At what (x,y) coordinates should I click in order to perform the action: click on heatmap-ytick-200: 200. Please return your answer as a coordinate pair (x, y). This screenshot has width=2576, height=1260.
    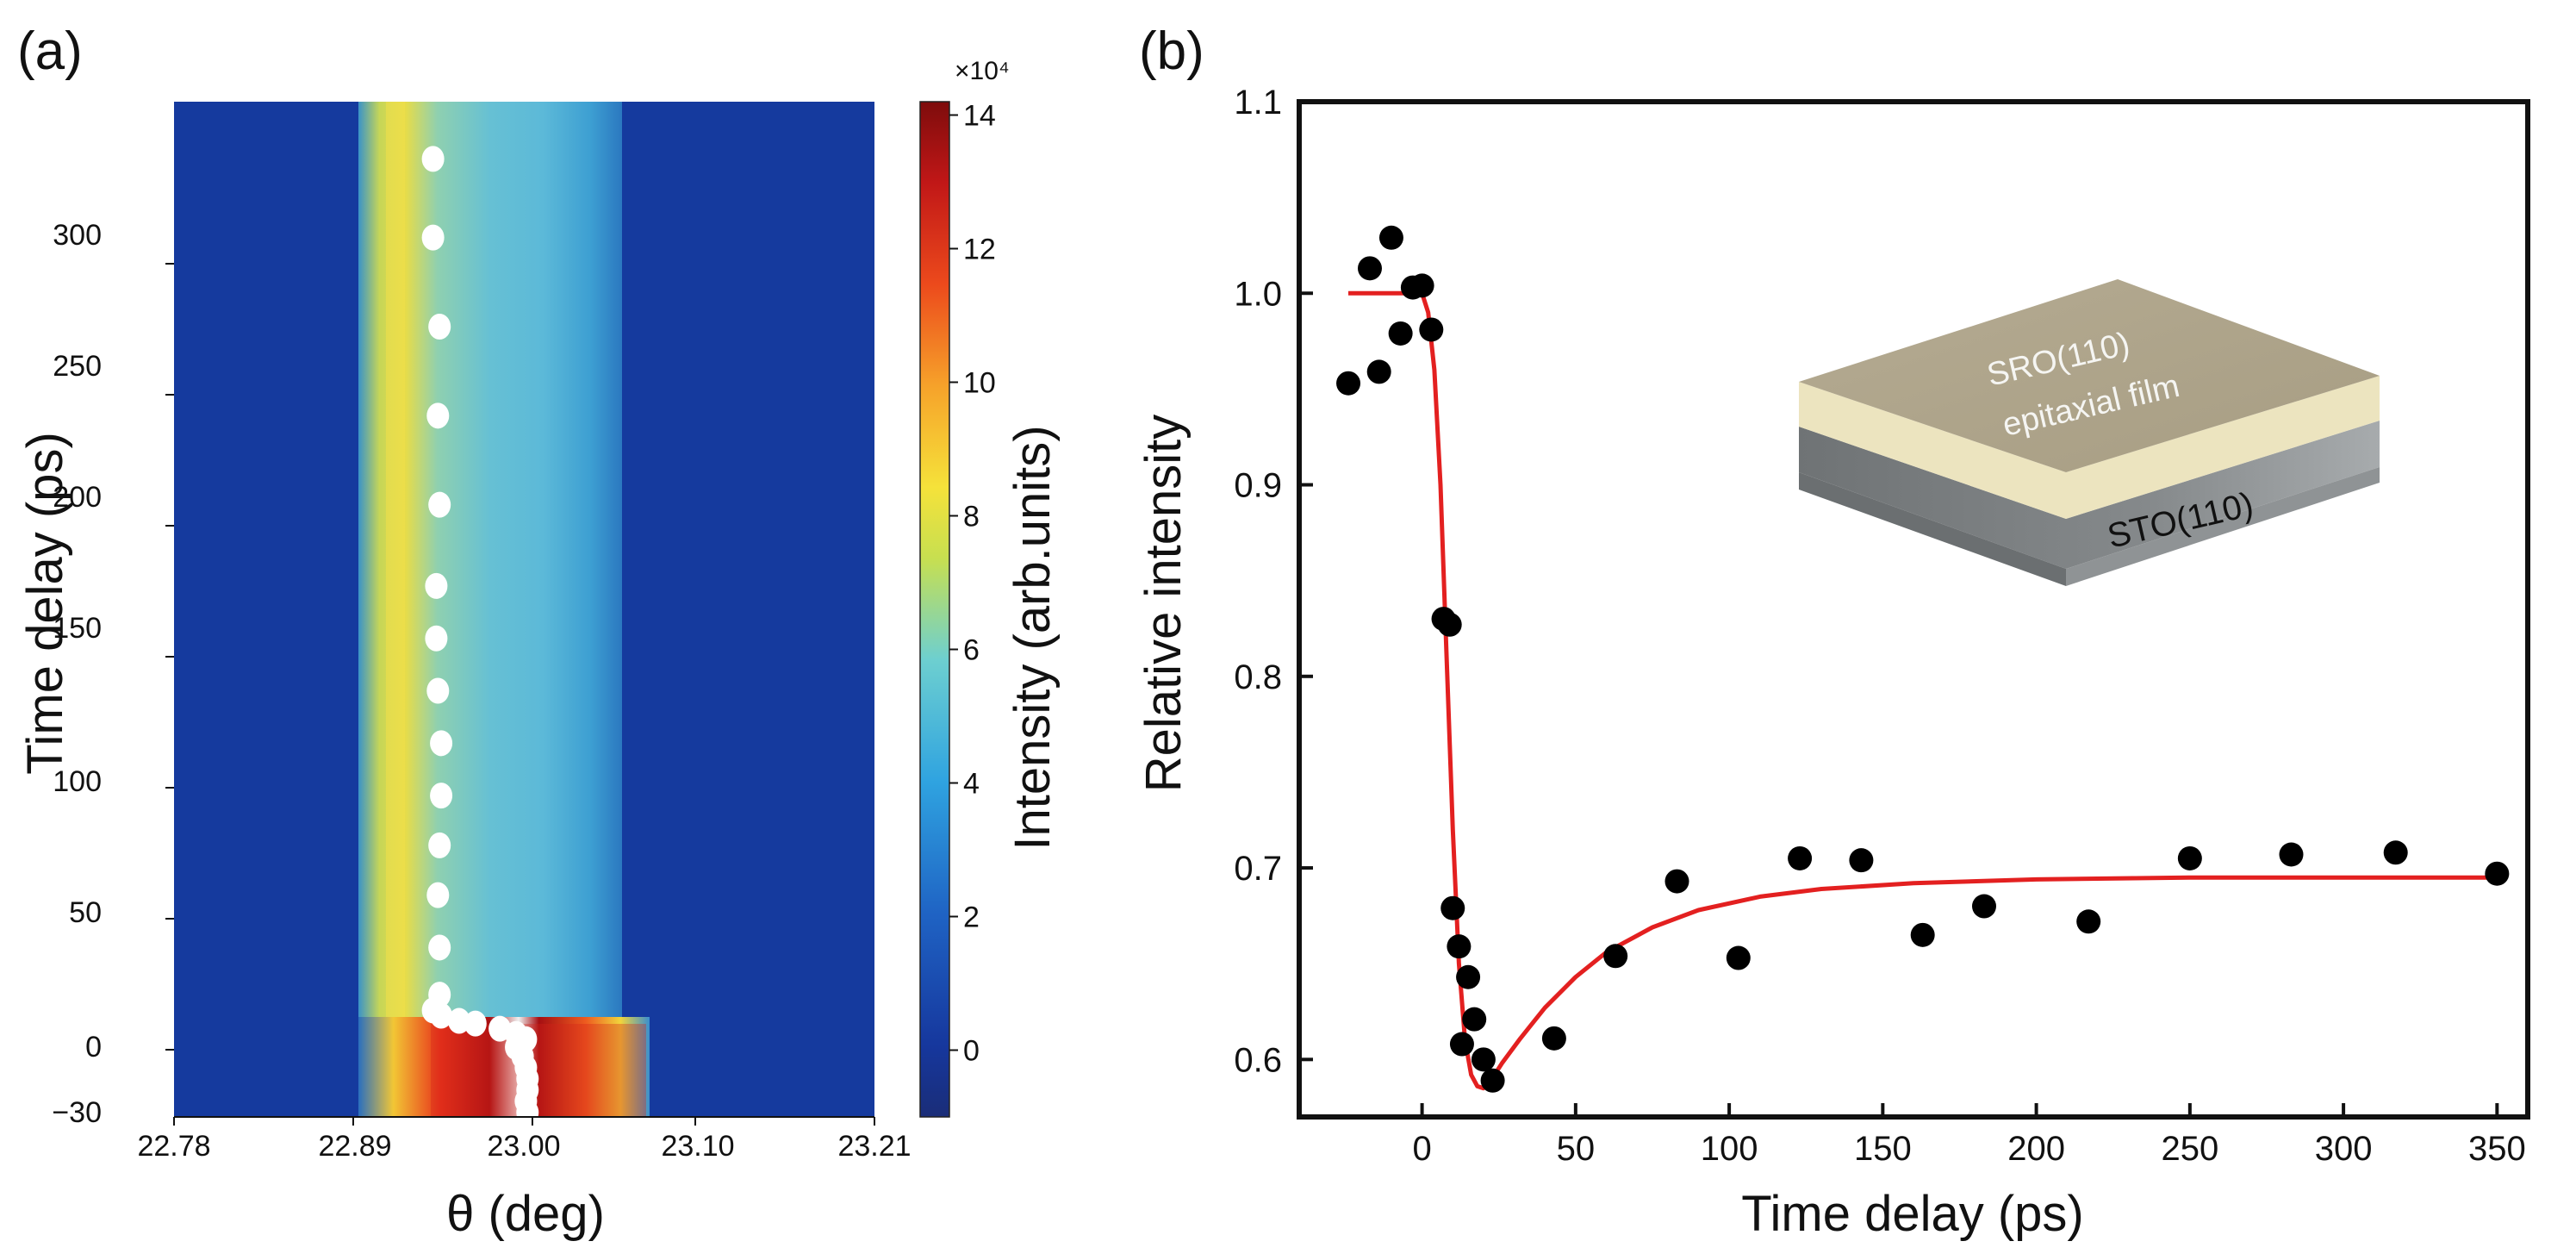
    Looking at the image, I should click on (78, 497).